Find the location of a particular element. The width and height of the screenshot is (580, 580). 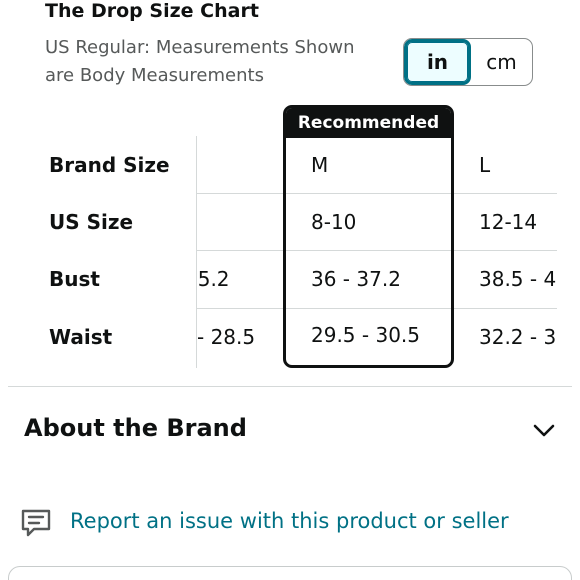

unit-toggle: in cm is located at coordinates (468, 62).